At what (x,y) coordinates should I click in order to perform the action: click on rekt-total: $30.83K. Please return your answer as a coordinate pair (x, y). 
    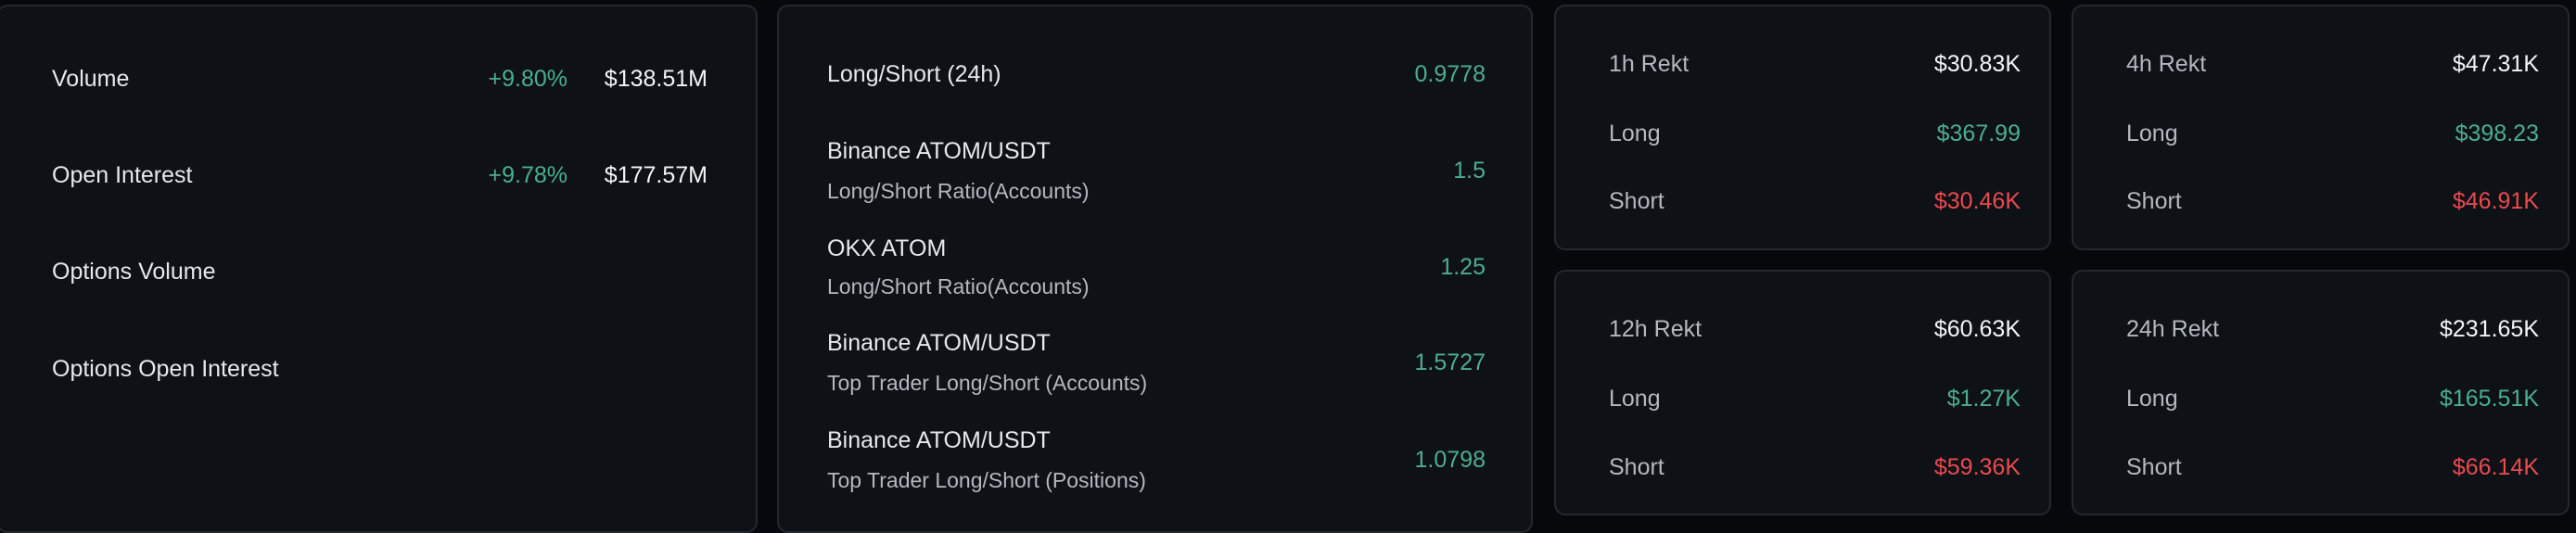
    Looking at the image, I should click on (1977, 64).